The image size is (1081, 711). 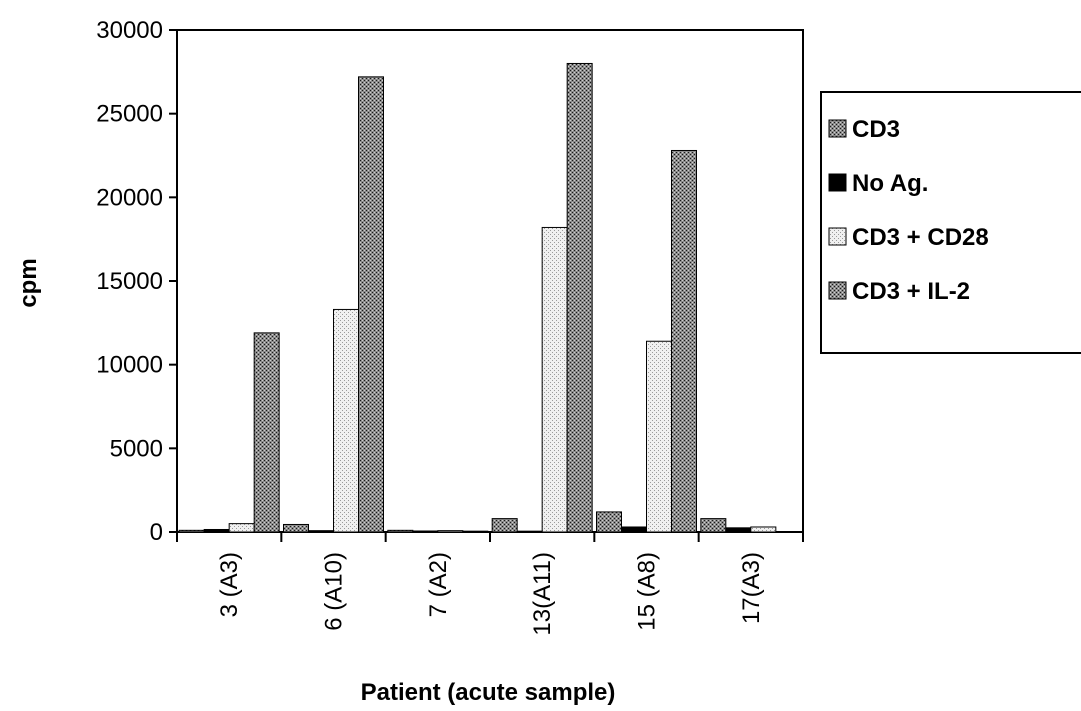 I want to click on legend-label: No Ag., so click(x=890, y=183).